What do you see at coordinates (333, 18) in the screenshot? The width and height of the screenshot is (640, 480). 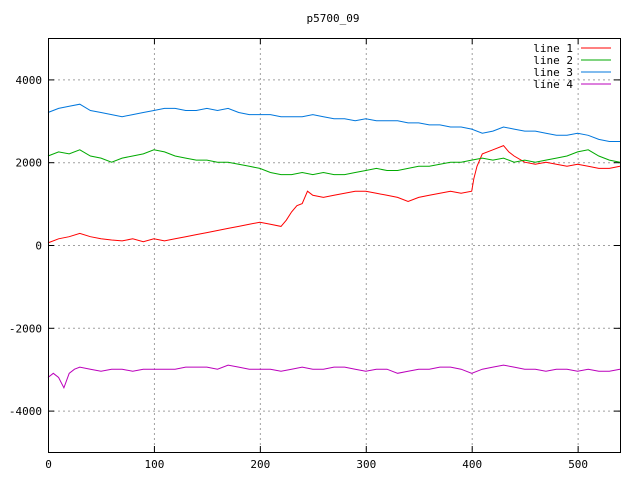 I see `chart-title: p5700_09` at bounding box center [333, 18].